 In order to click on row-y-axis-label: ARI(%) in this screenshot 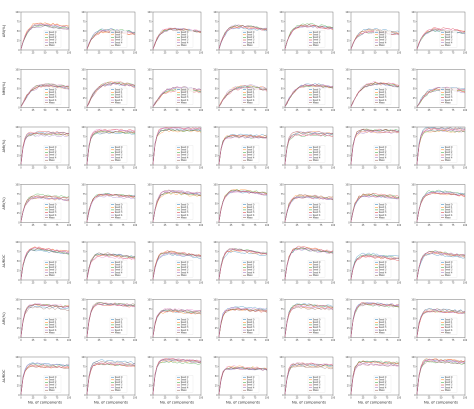, I will do `click(4, 30)`.